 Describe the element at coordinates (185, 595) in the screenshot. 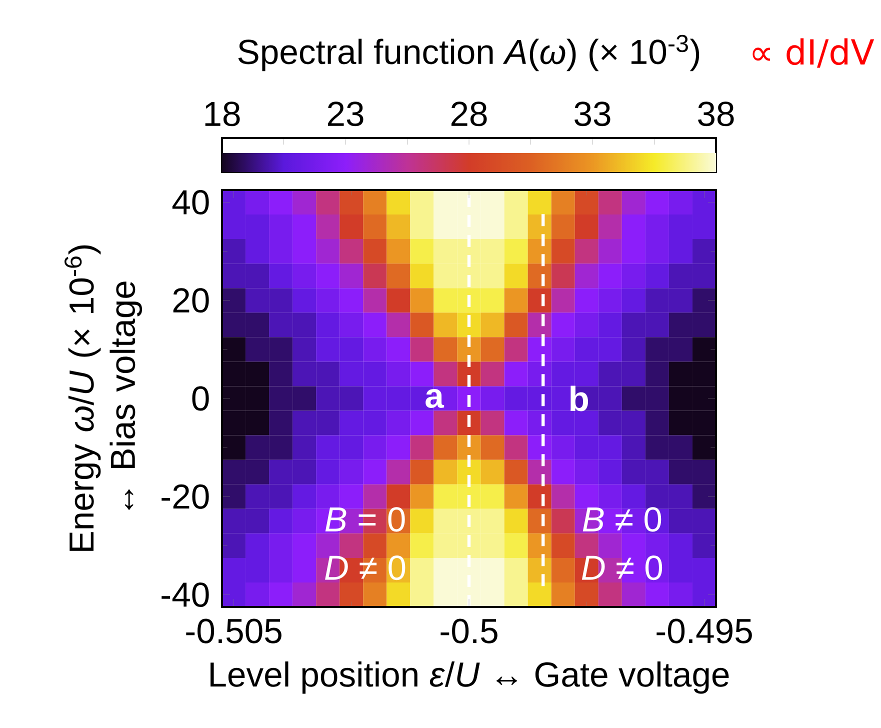

I see `y-tick-label: -40` at that location.